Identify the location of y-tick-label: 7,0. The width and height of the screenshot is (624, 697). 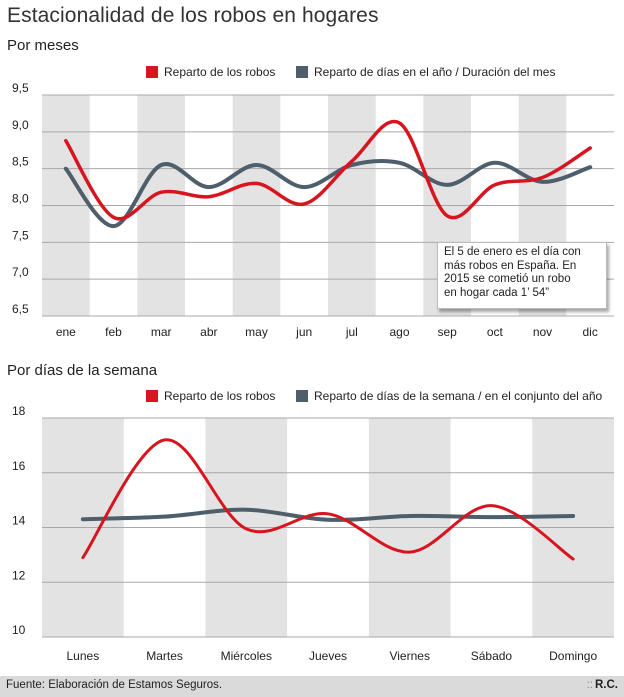
(20, 272).